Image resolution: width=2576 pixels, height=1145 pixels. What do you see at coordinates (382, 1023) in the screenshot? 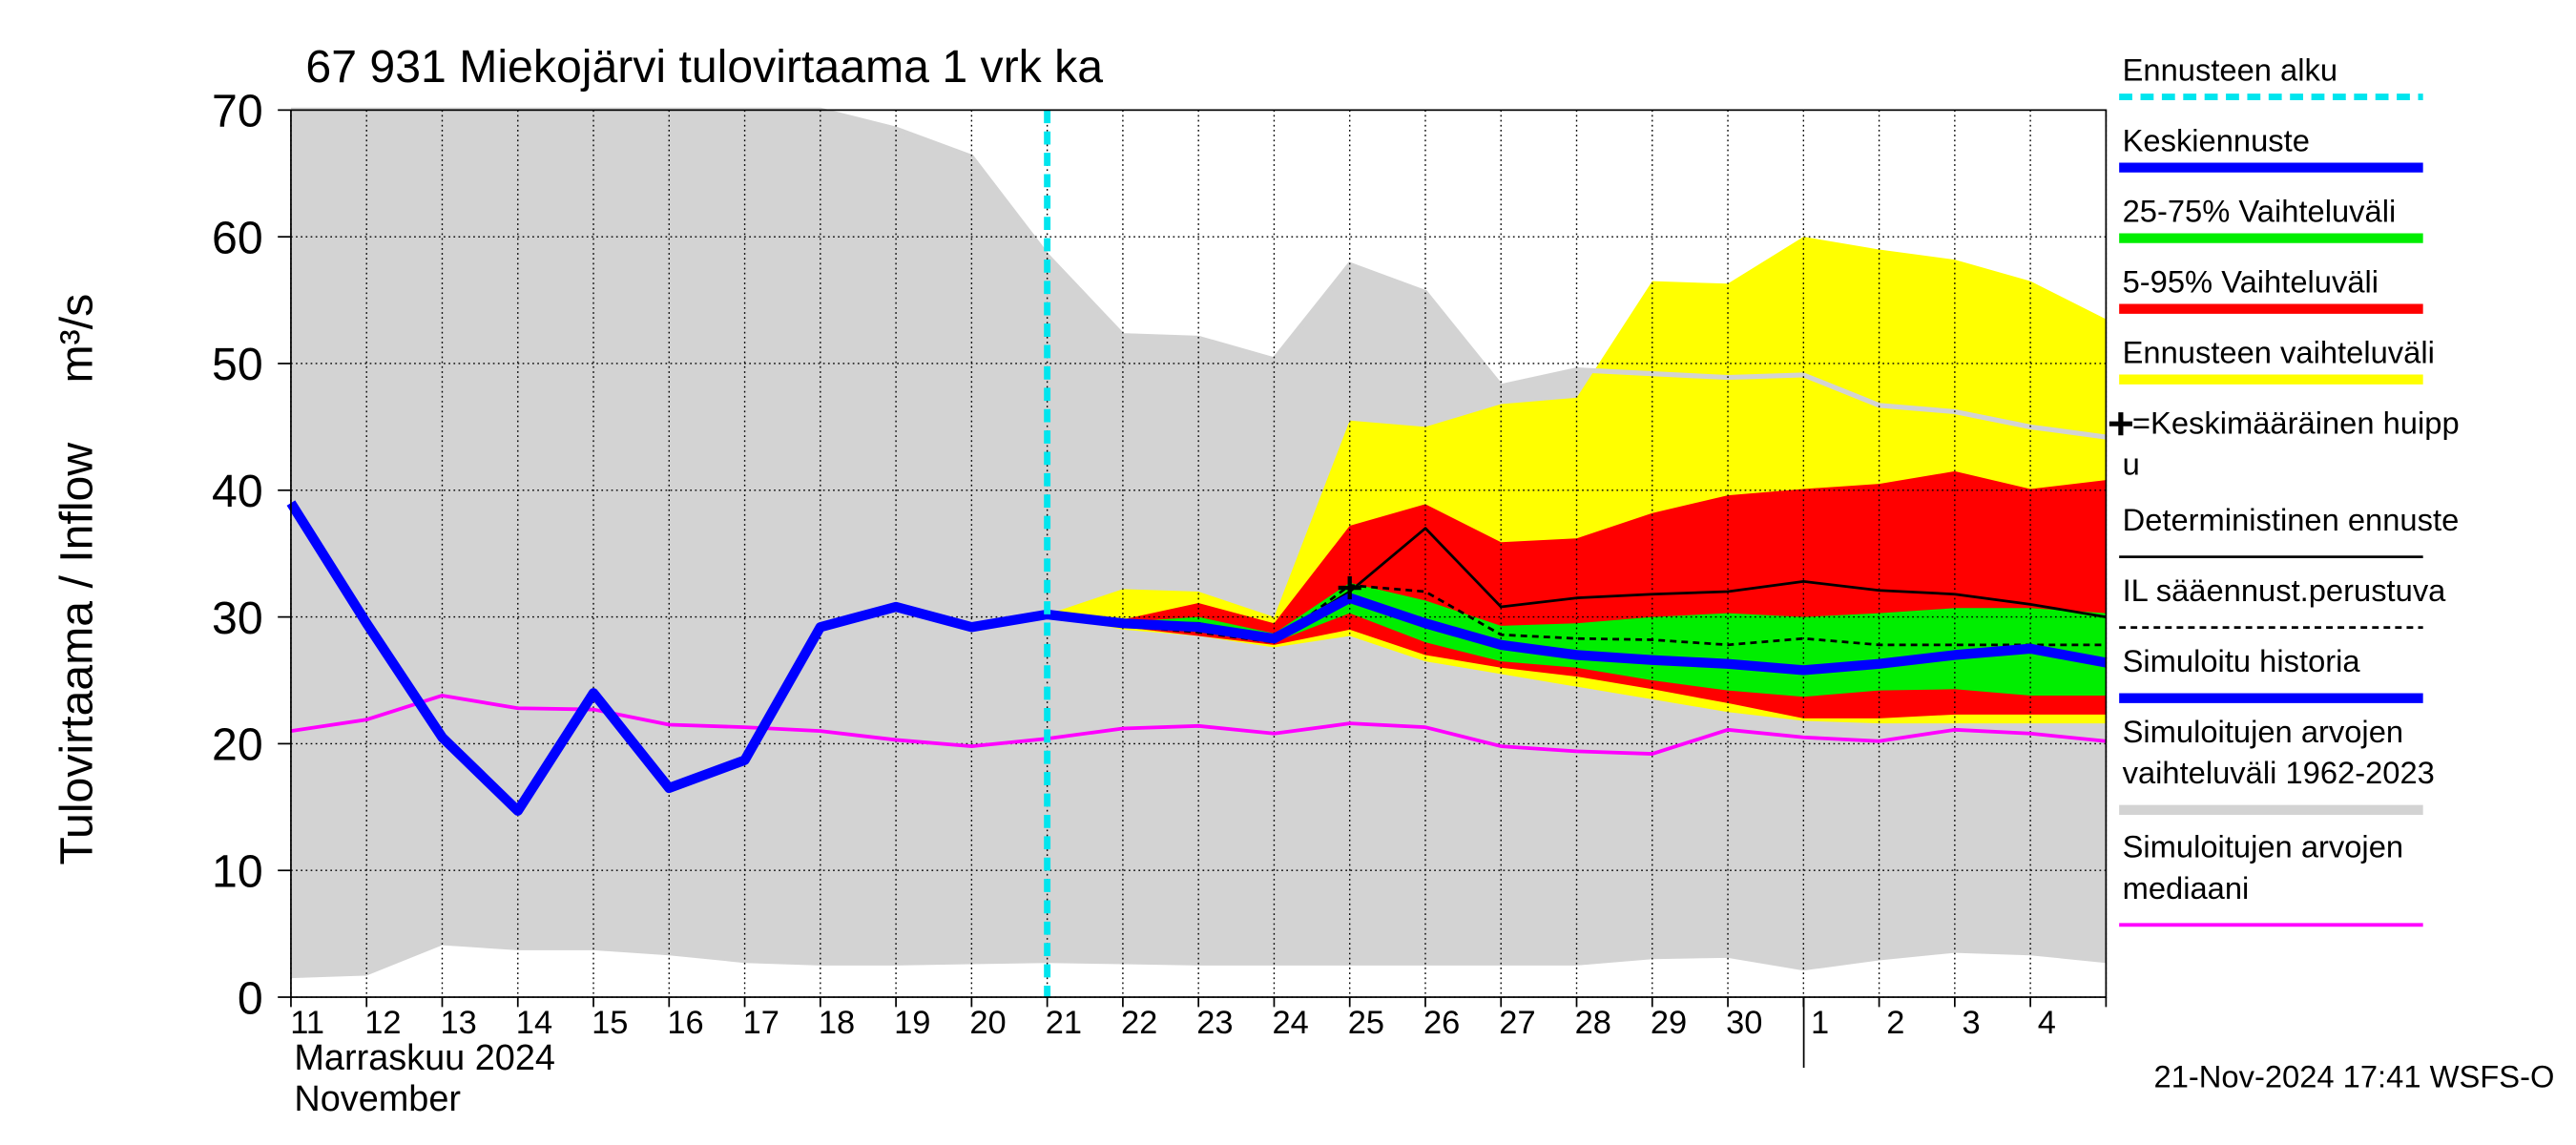
I see `x-tick-label: 12` at bounding box center [382, 1023].